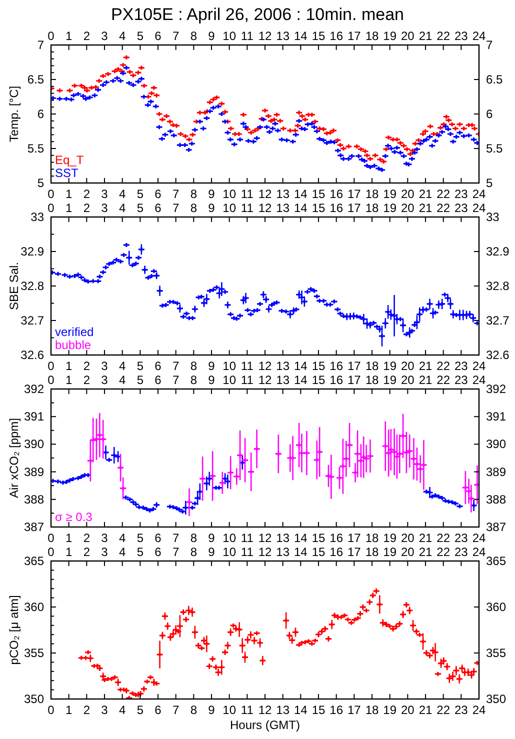 The image size is (515, 739). Describe the element at coordinates (176, 36) in the screenshot. I see `x-tick-label: 7` at that location.